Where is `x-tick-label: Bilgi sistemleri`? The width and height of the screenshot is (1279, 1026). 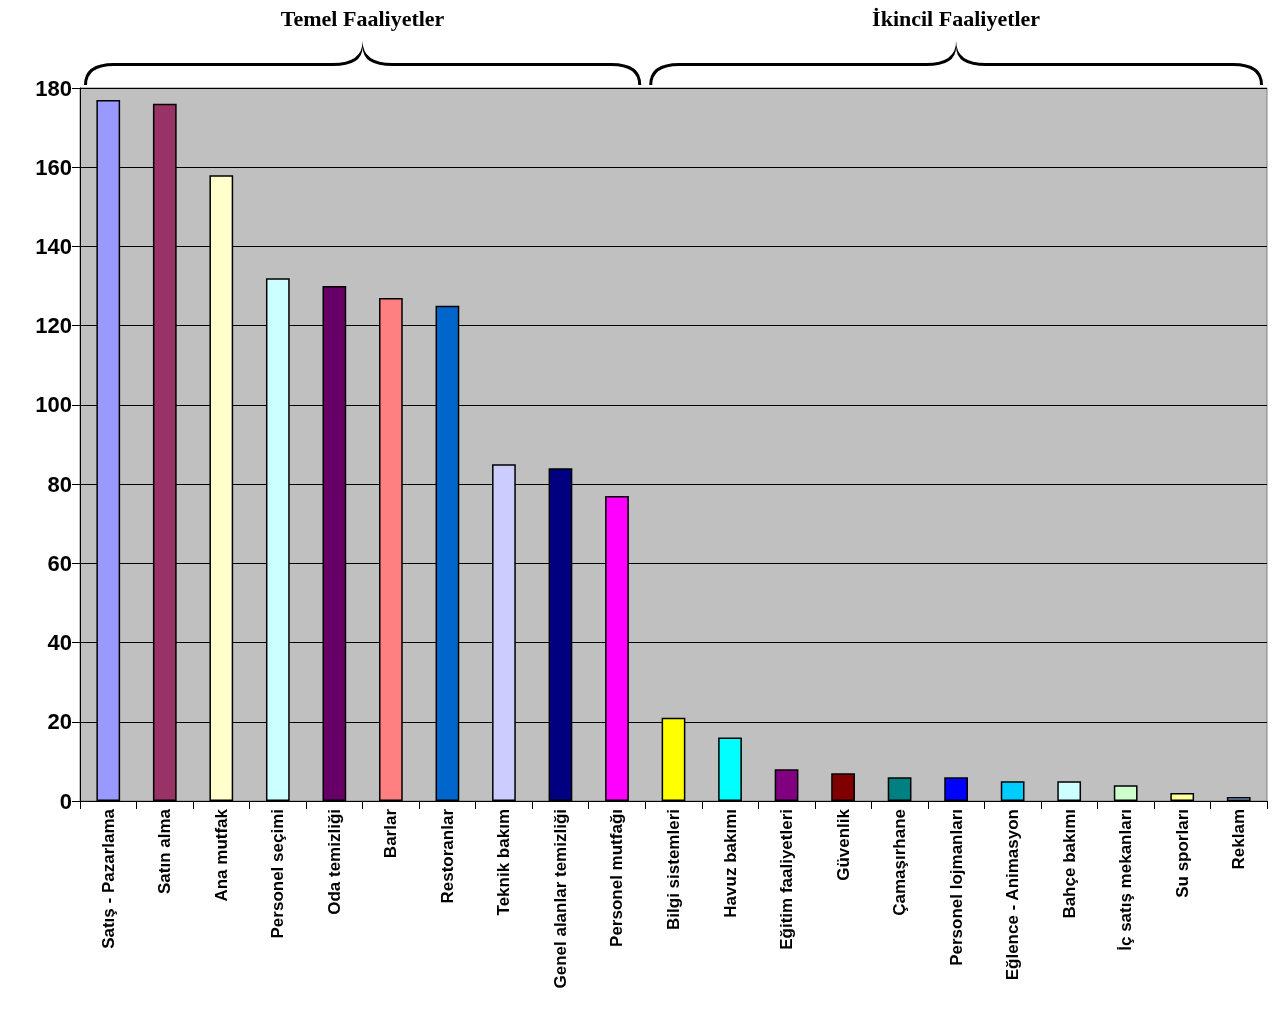 x-tick-label: Bilgi sistemleri is located at coordinates (673, 869).